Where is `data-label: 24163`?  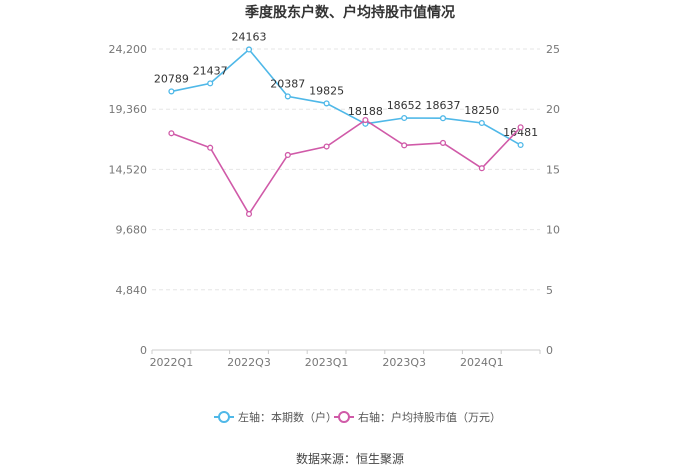 data-label: 24163 is located at coordinates (249, 36).